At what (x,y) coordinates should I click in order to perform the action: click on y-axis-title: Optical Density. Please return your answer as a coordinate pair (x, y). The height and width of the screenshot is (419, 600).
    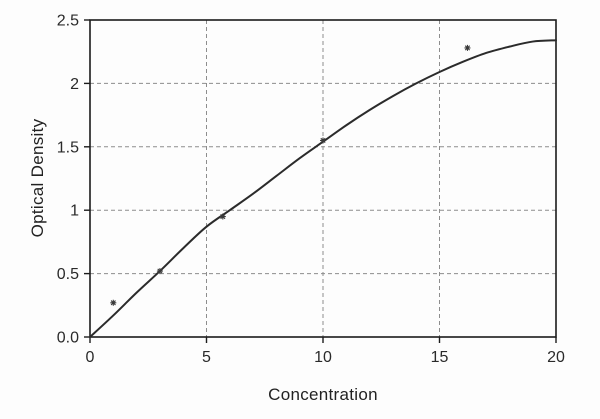
    Looking at the image, I should click on (37, 178).